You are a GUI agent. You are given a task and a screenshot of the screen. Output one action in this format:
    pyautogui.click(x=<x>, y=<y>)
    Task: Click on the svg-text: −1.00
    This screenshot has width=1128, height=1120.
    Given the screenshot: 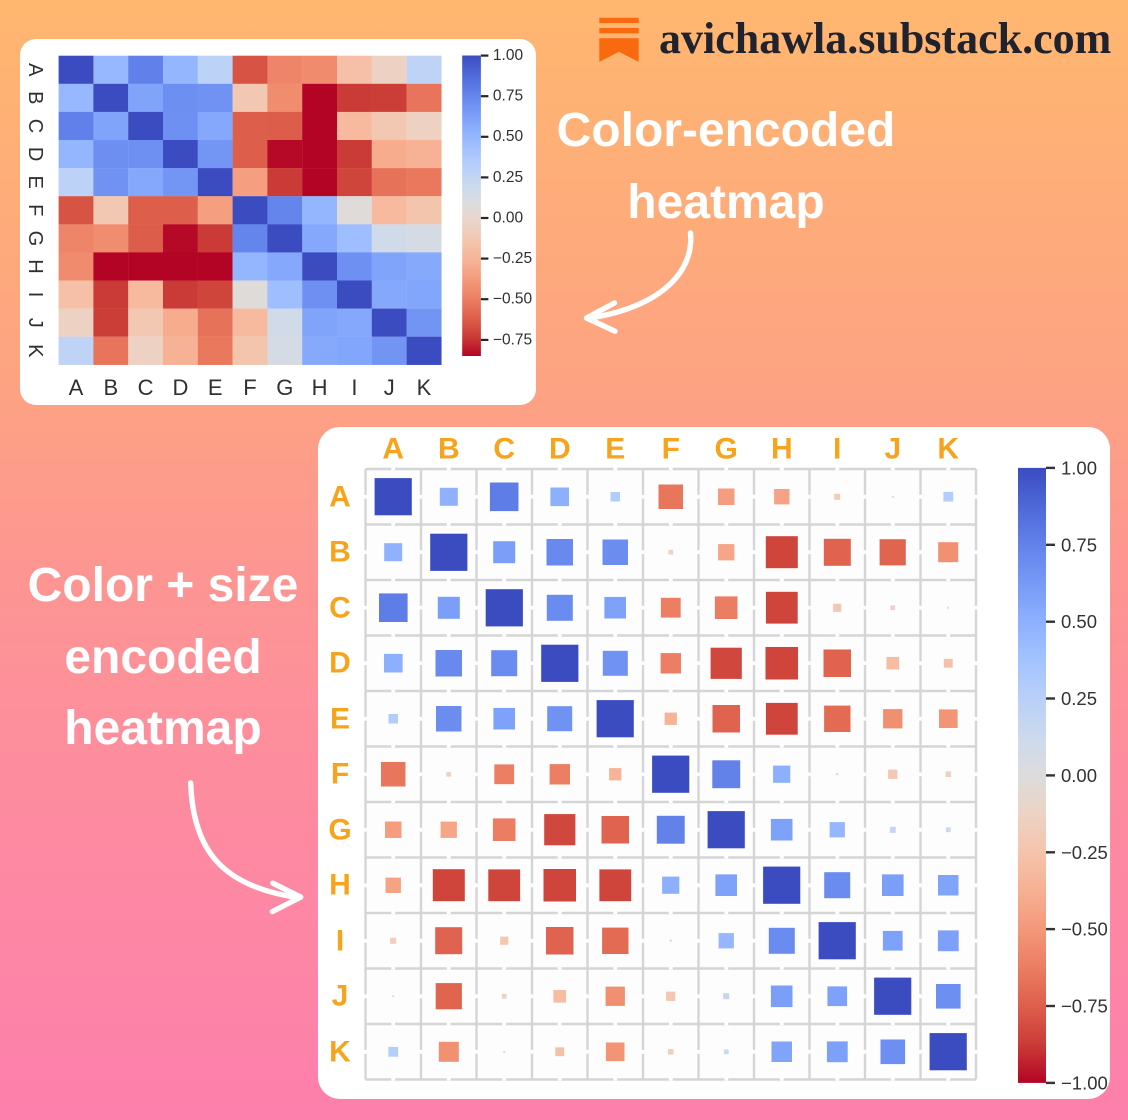 What is the action you would take?
    pyautogui.click(x=1084, y=1082)
    